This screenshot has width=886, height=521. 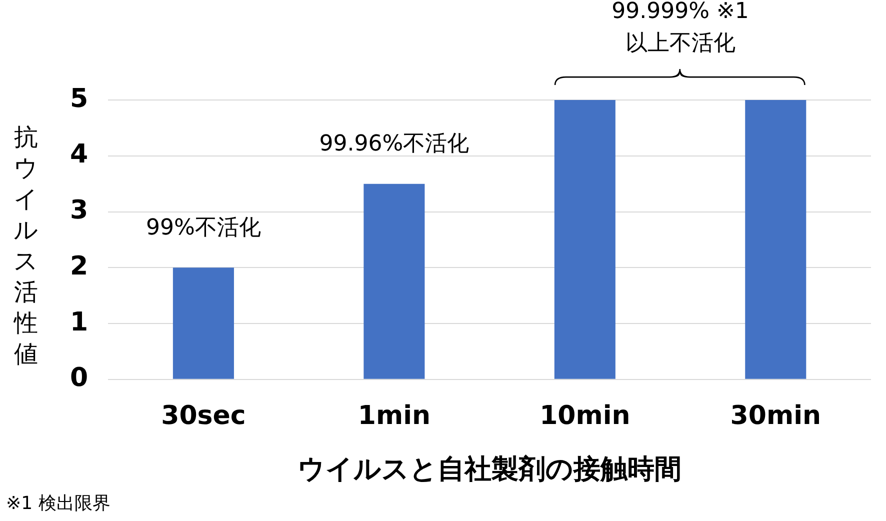 I want to click on y-tick-label: 0, so click(x=79, y=378).